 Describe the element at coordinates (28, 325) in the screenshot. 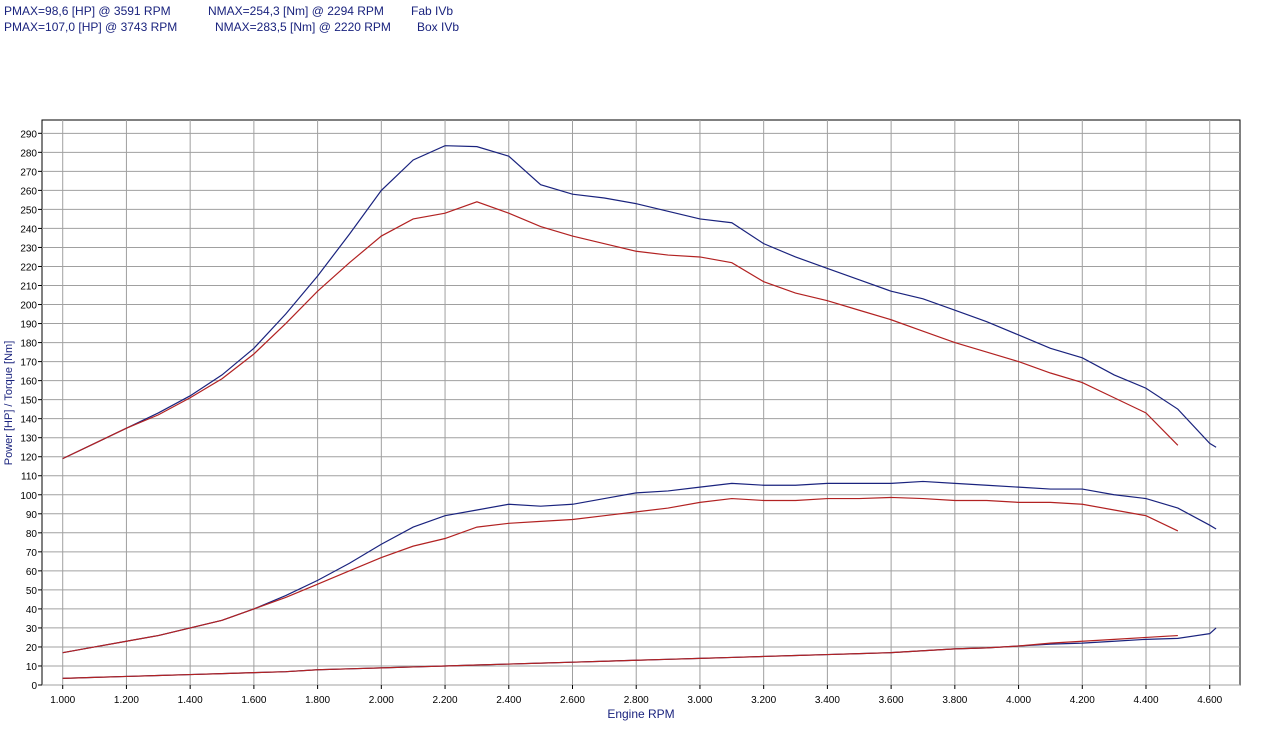

I see `y-tick-label: 190` at that location.